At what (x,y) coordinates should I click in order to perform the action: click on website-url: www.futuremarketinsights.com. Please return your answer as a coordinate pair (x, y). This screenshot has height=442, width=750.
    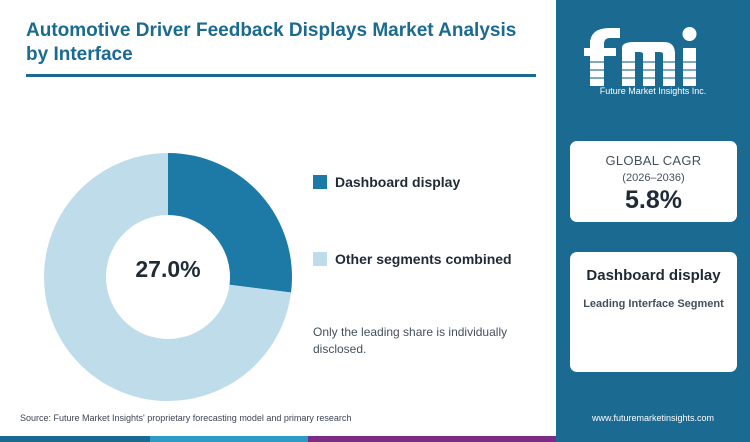
    Looking at the image, I should click on (653, 418).